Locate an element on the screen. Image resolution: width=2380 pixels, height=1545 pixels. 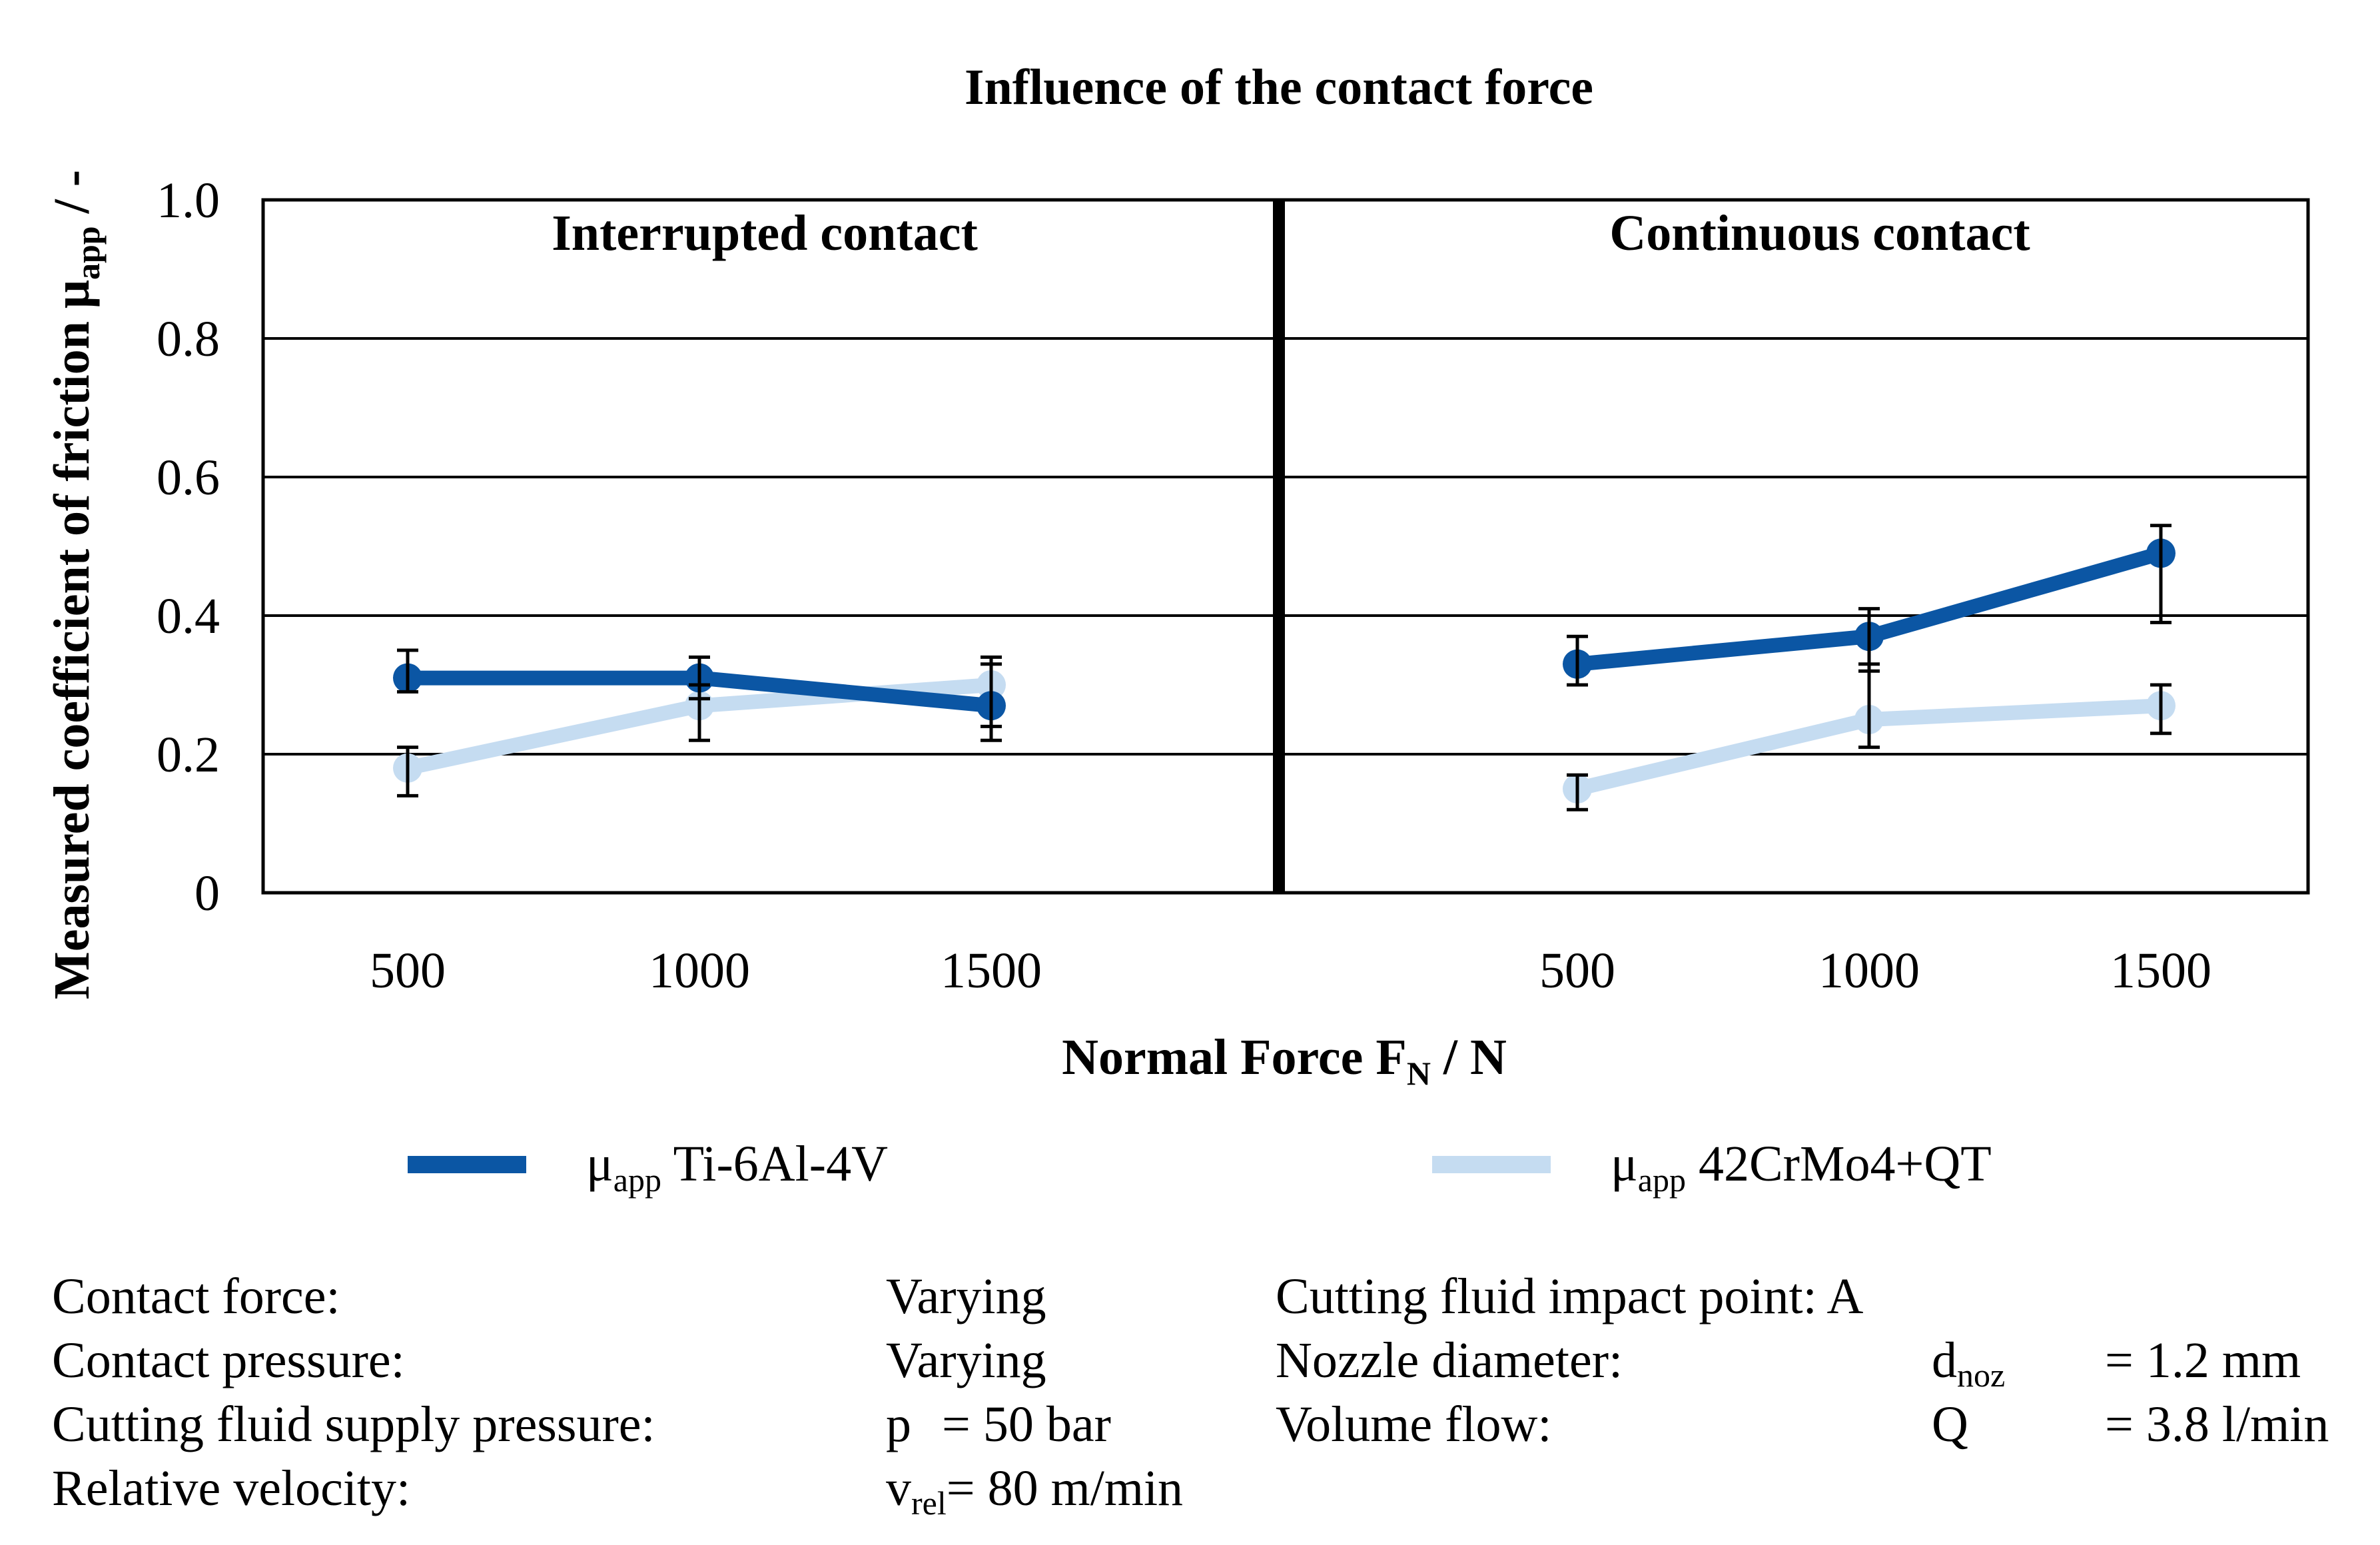
series-layer is located at coordinates (1284, 667).